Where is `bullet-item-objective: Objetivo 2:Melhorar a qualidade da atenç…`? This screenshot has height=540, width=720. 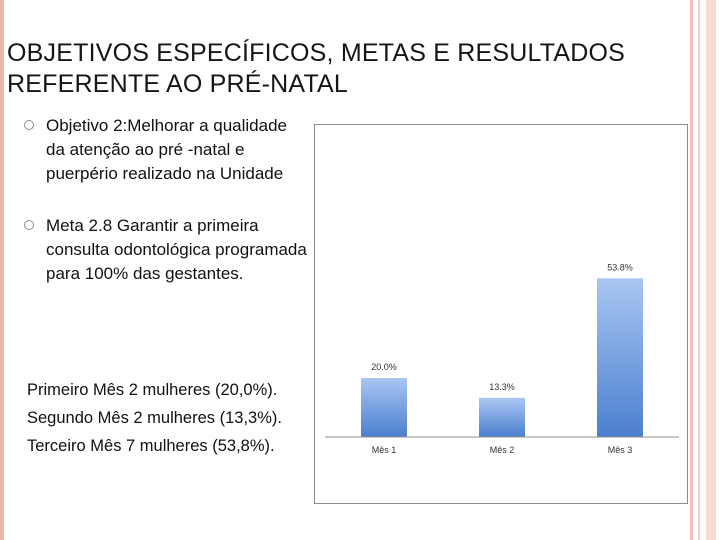 bullet-item-objective: Objetivo 2:Melhorar a qualidade da atenç… is located at coordinates (166, 150).